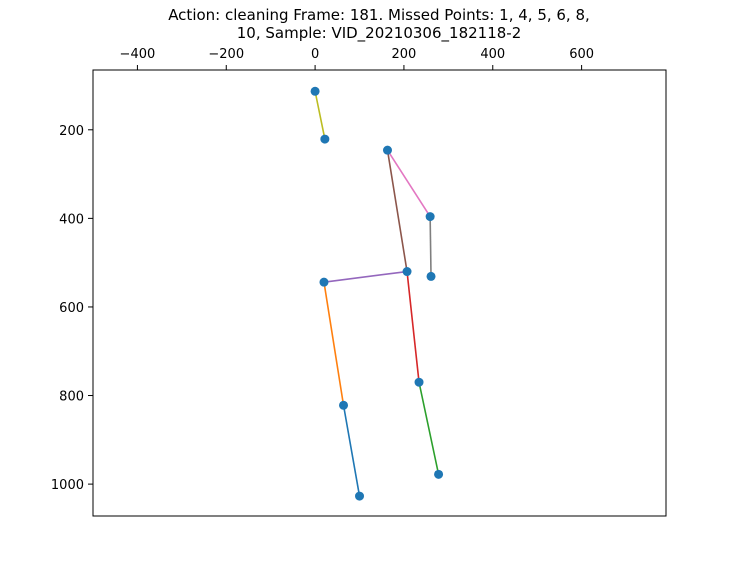 The width and height of the screenshot is (740, 584). I want to click on y-tick-label: 400, so click(71, 219).